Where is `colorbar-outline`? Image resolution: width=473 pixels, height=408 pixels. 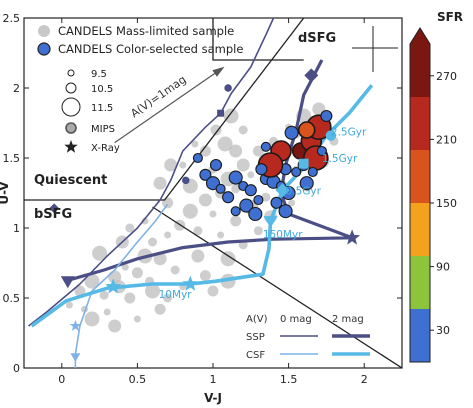 colorbar-outline is located at coordinates (420, 195).